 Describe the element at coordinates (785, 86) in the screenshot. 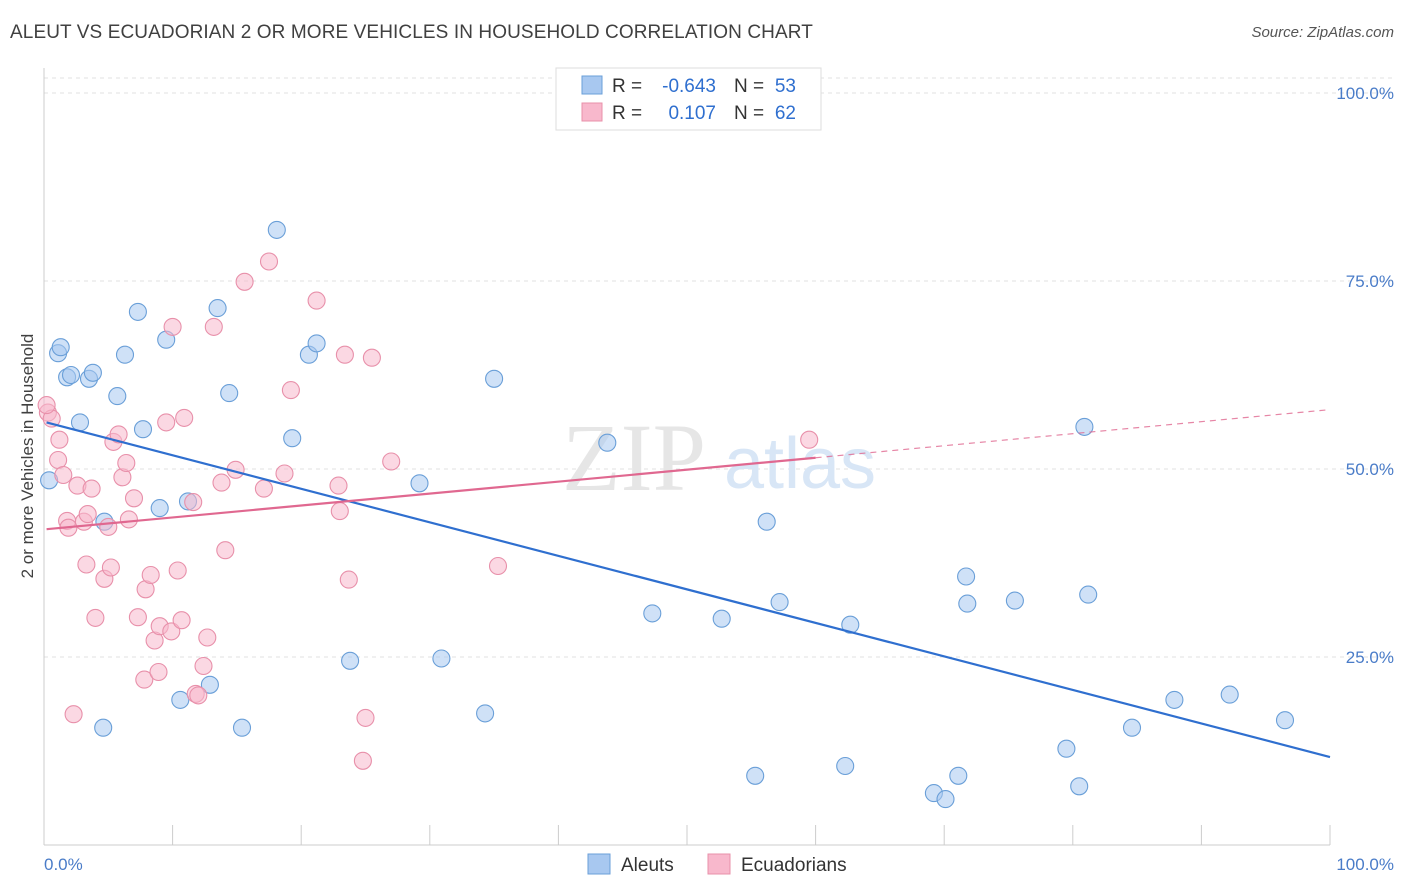

I see `stats-n-value: 53` at that location.